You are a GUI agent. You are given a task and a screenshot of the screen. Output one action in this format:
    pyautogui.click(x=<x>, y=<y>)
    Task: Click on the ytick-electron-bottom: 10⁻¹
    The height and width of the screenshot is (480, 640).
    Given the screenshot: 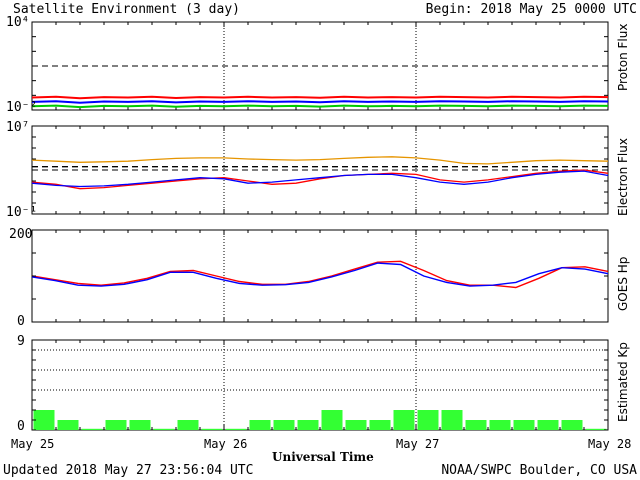 What is the action you would take?
    pyautogui.click(x=22, y=212)
    